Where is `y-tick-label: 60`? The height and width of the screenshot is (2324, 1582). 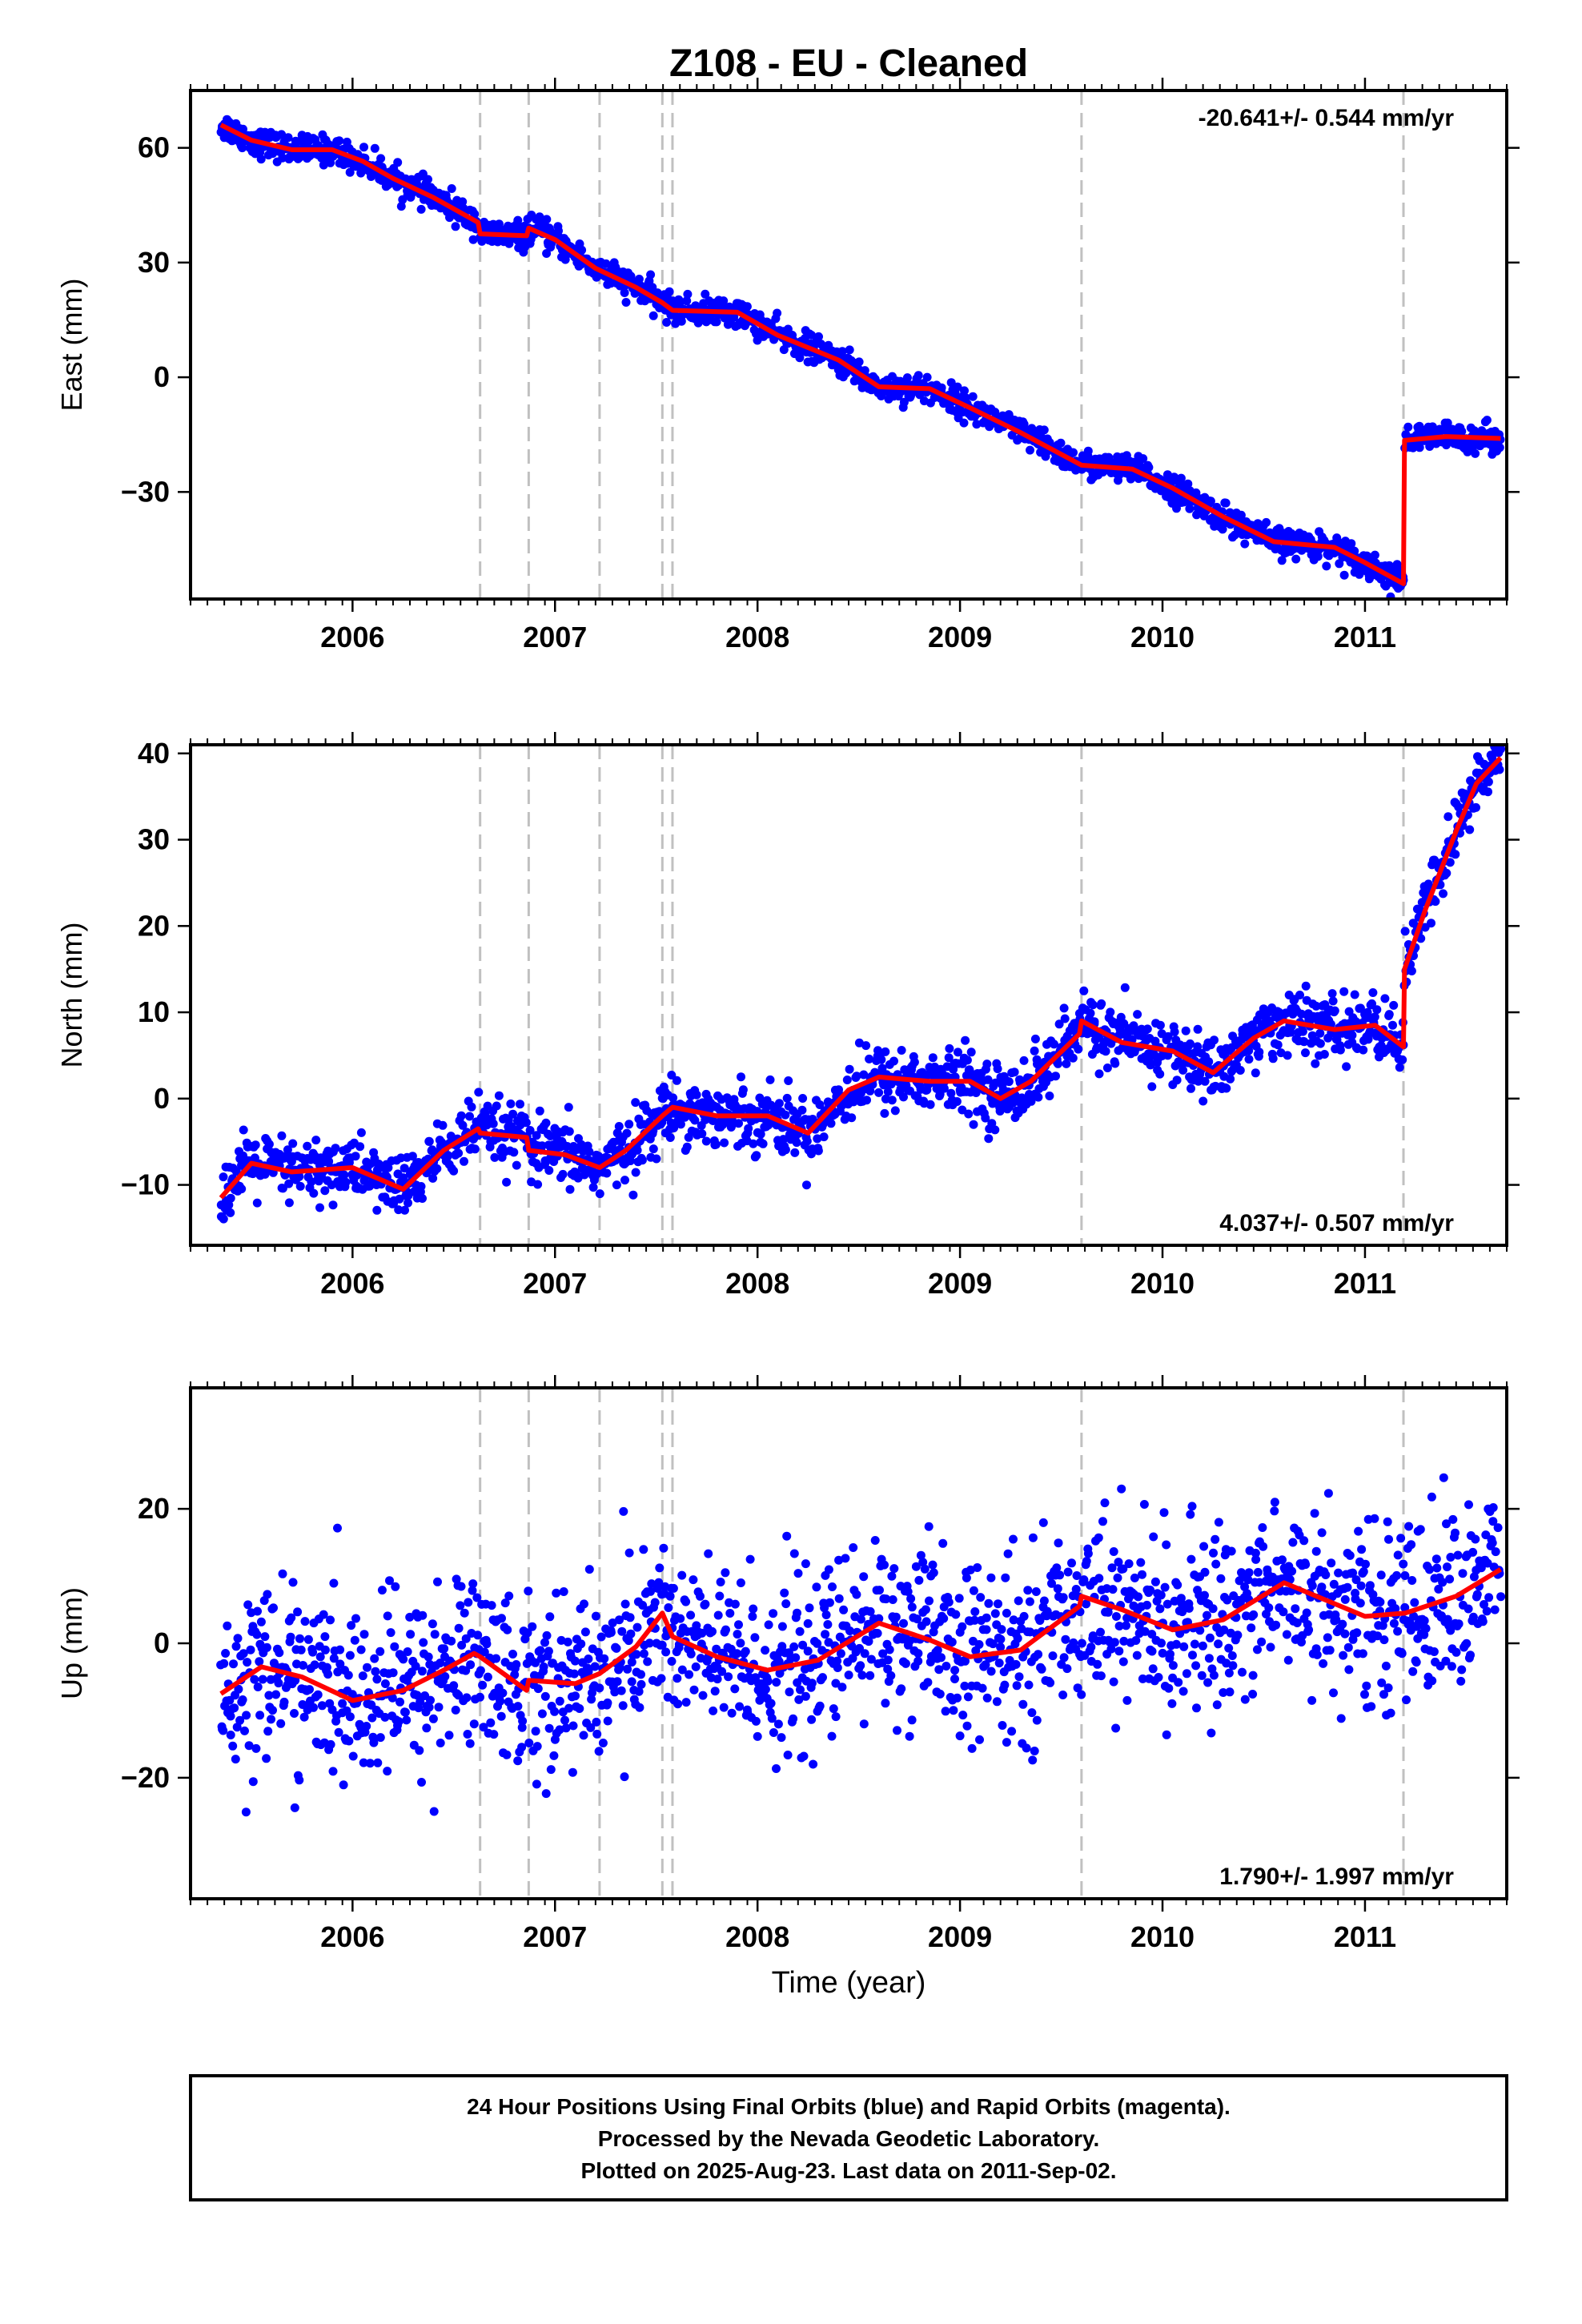 y-tick-label: 60 is located at coordinates (154, 147).